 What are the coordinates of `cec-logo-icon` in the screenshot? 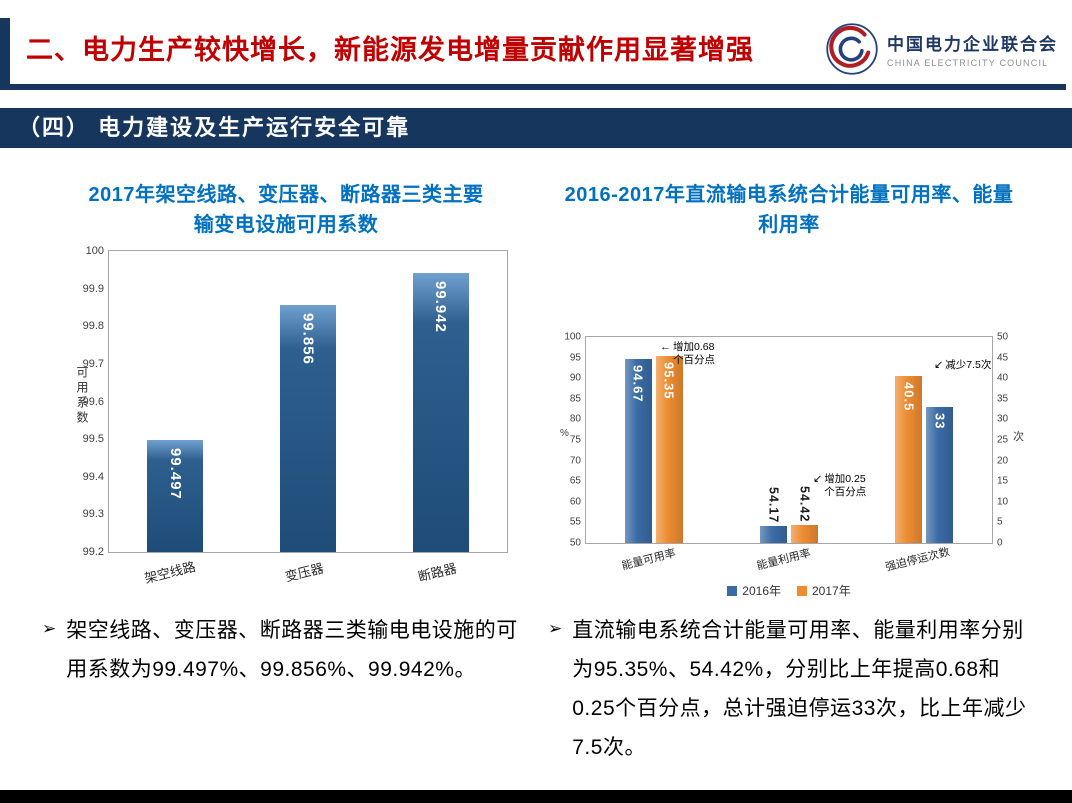 It's located at (852, 49).